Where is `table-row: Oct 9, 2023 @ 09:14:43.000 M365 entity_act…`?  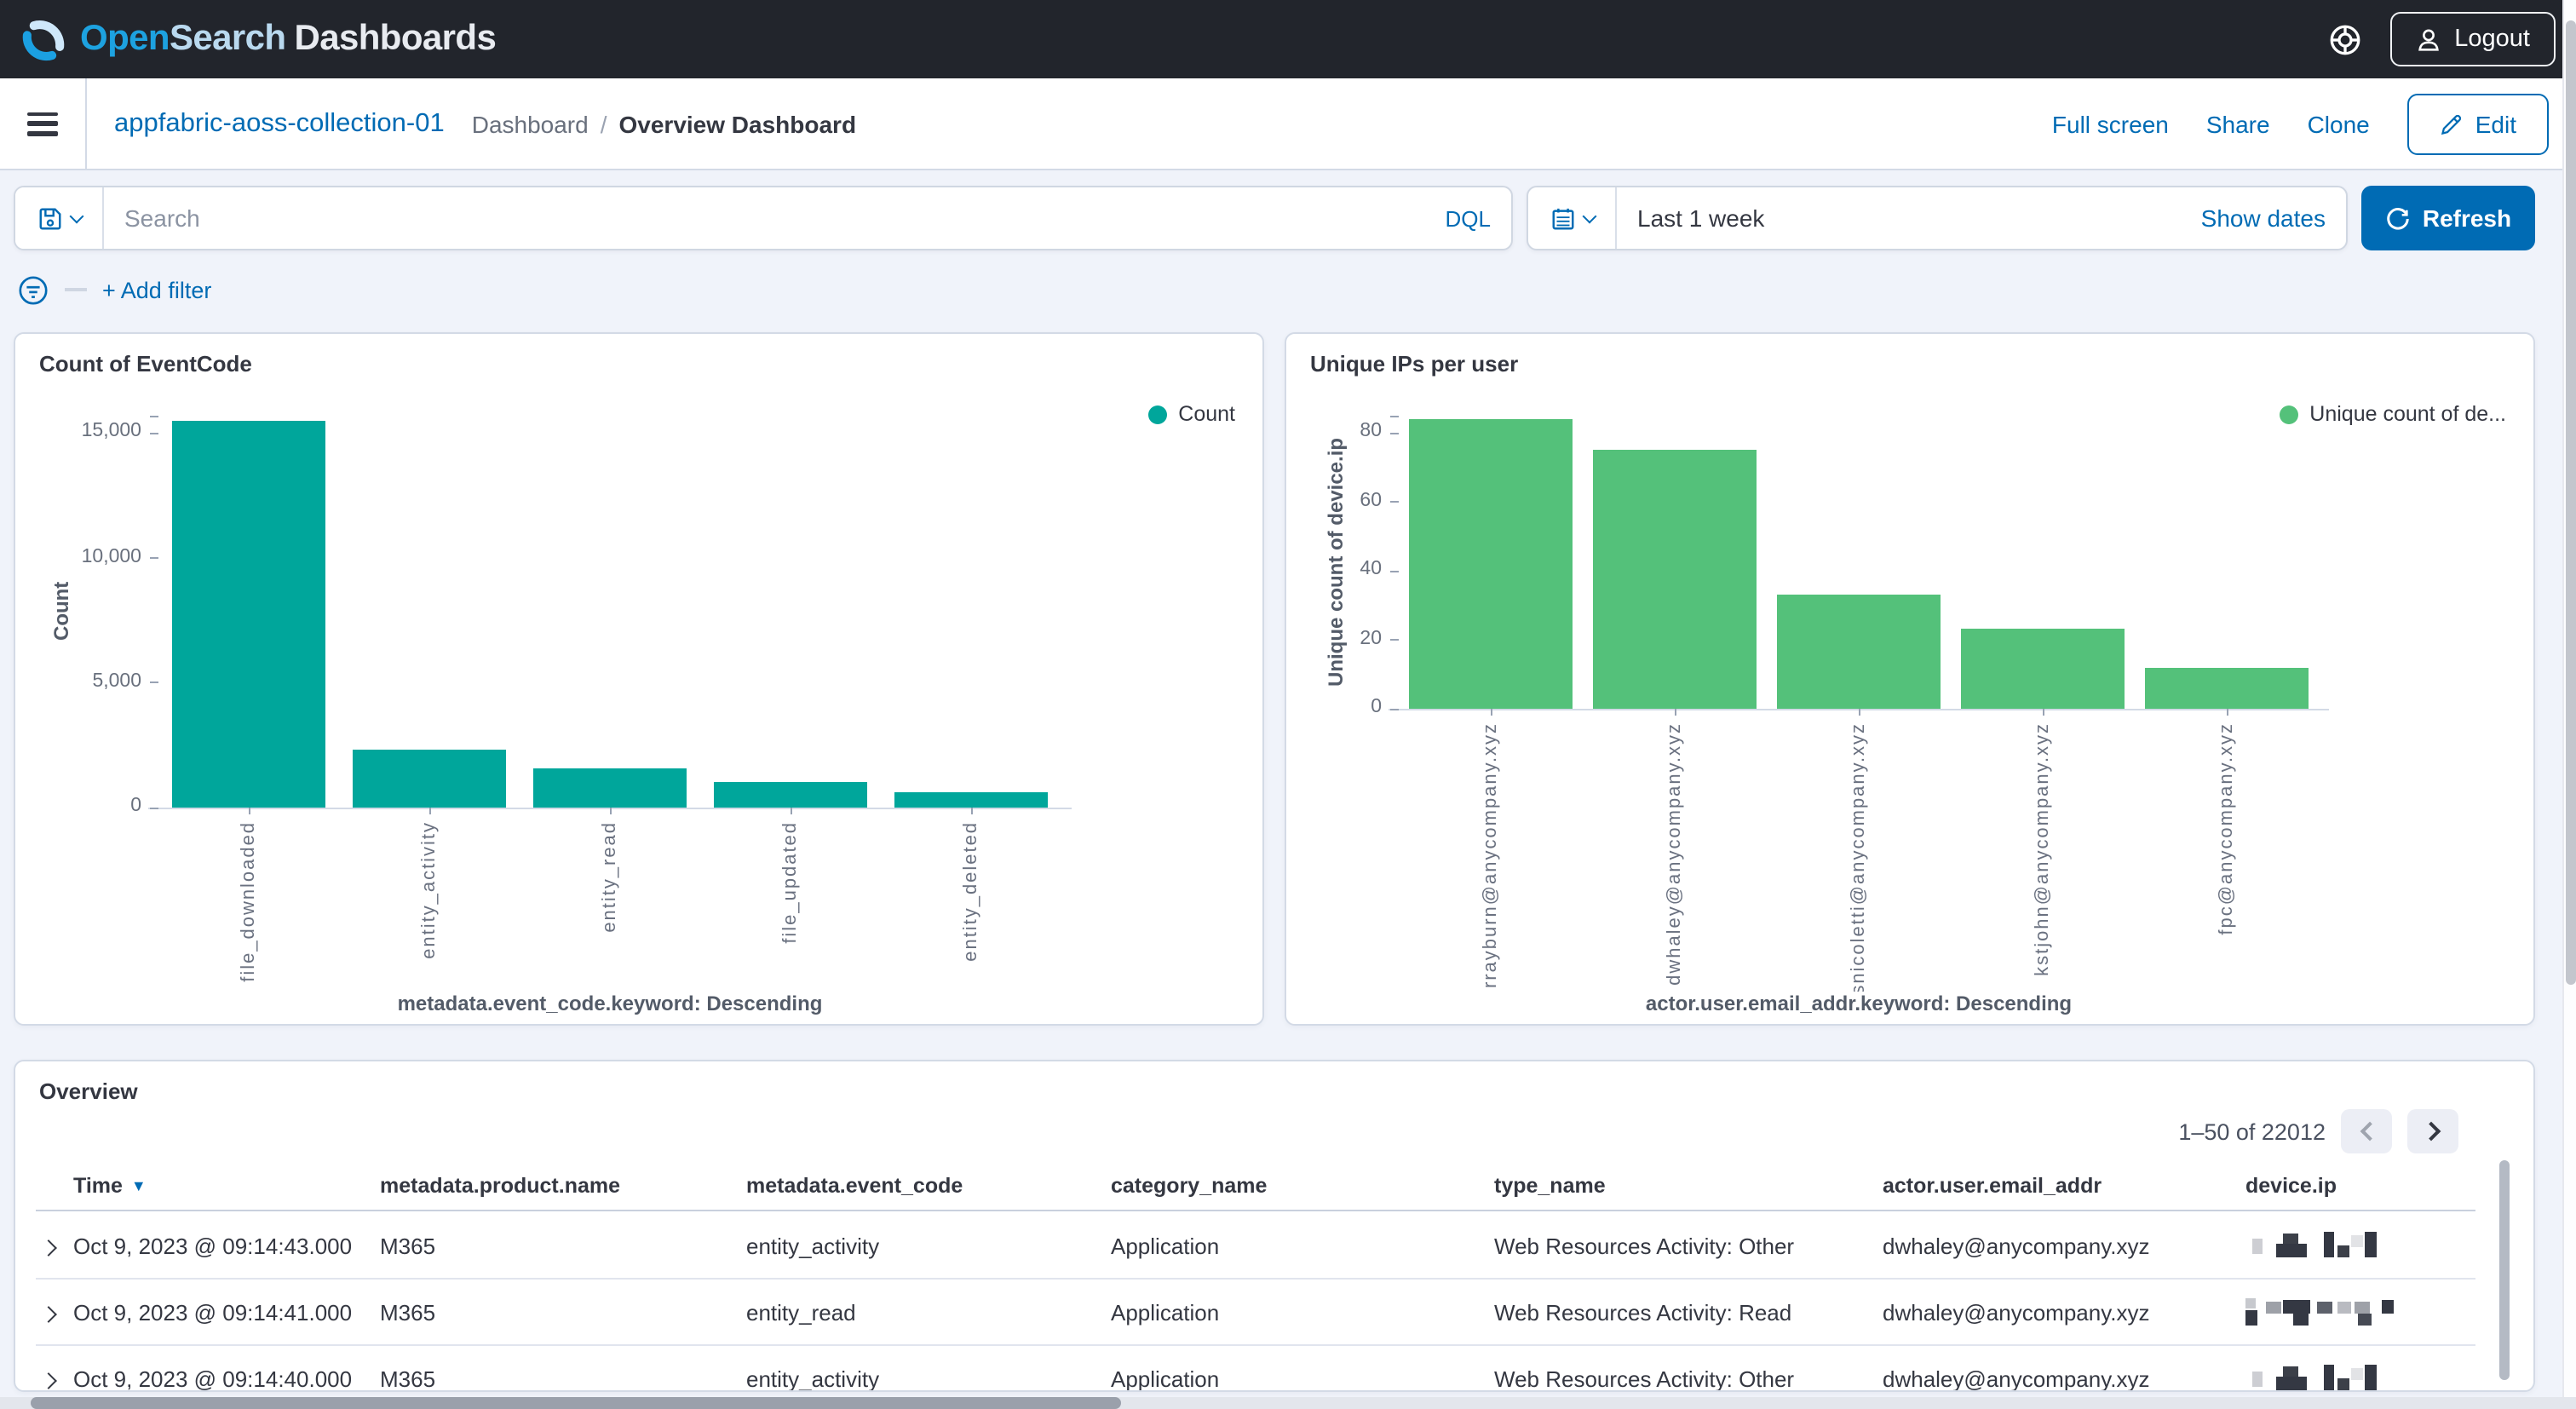 table-row: Oct 9, 2023 @ 09:14:43.000 M365 entity_act… is located at coordinates (1256, 1246).